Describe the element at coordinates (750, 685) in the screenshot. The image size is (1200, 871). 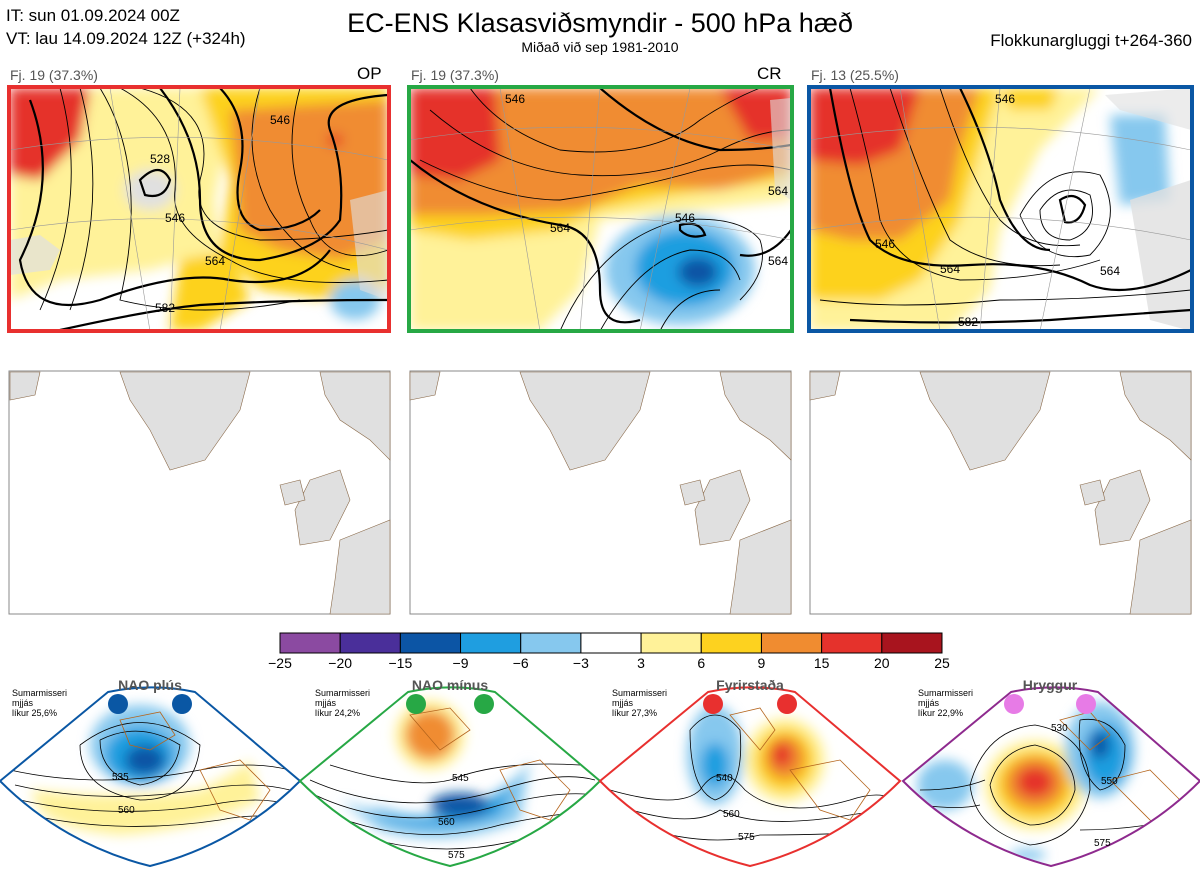
I see `regime-3-title: Fyrirstaða` at that location.